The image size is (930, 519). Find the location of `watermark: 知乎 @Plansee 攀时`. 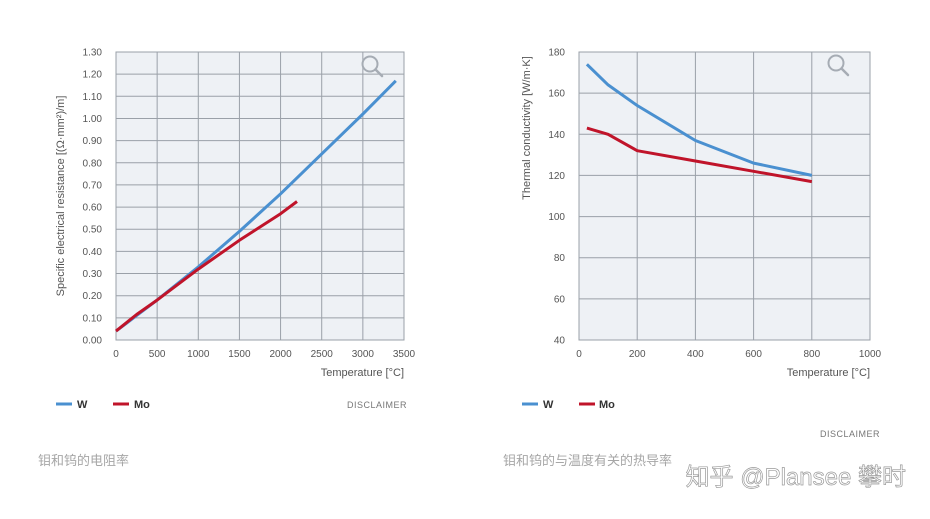

watermark: 知乎 @Plansee 攀时 is located at coordinates (796, 477).